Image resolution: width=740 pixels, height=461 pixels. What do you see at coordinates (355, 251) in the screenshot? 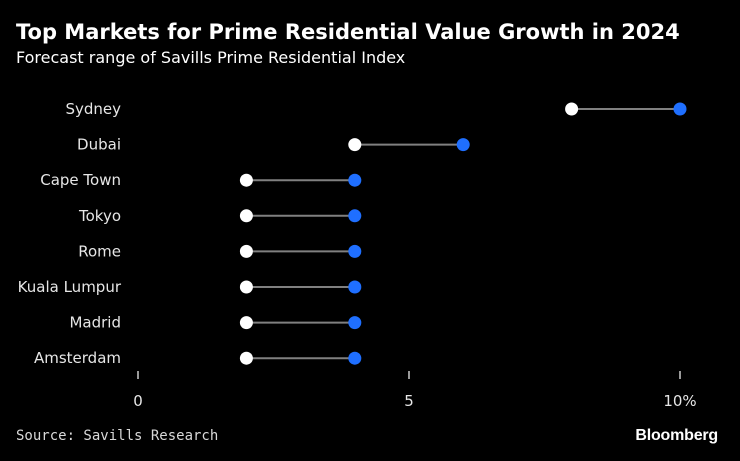
I see `high-point-rome` at bounding box center [355, 251].